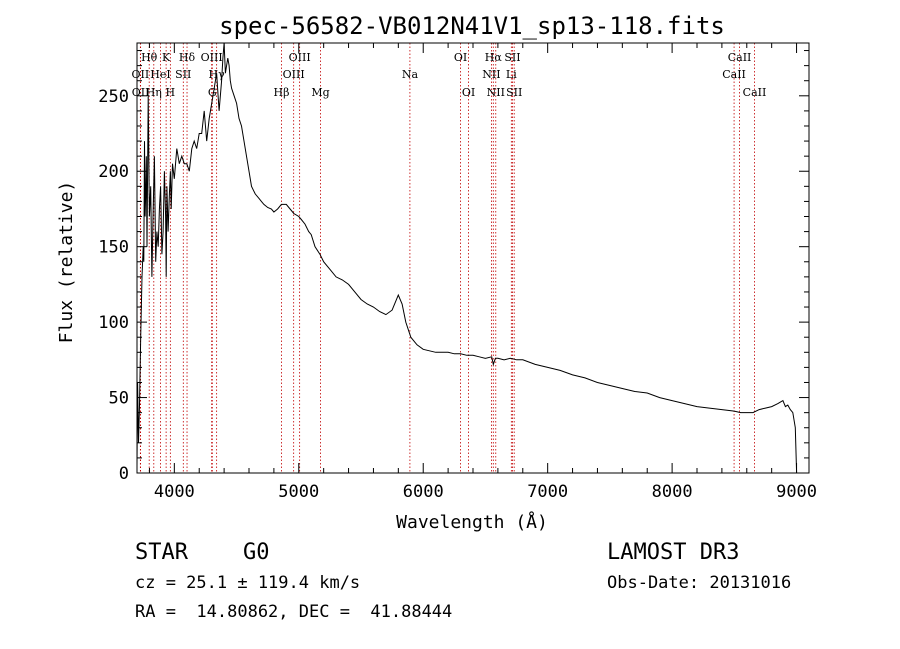 The image size is (900, 649). What do you see at coordinates (699, 583) in the screenshot?
I see `obs-date-text: Obs-Date: 20131016` at bounding box center [699, 583].